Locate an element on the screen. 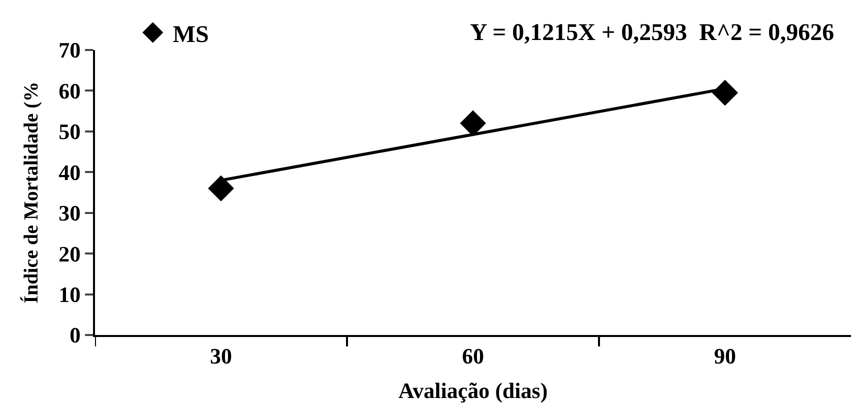 Image resolution: width=861 pixels, height=420 pixels. y-tick-label: 20 is located at coordinates (69, 253).